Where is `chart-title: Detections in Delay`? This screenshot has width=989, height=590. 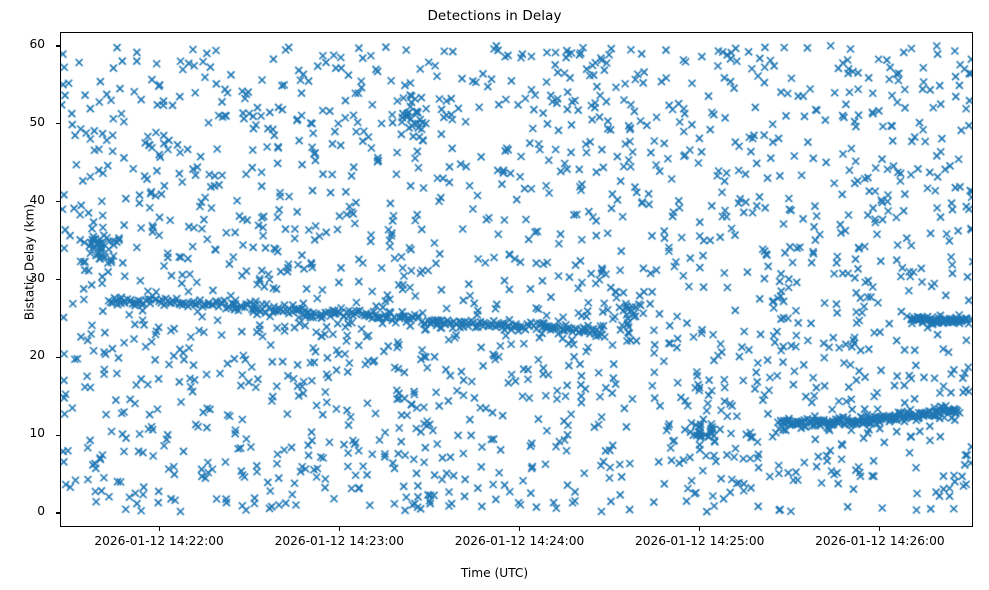 chart-title: Detections in Delay is located at coordinates (494, 16).